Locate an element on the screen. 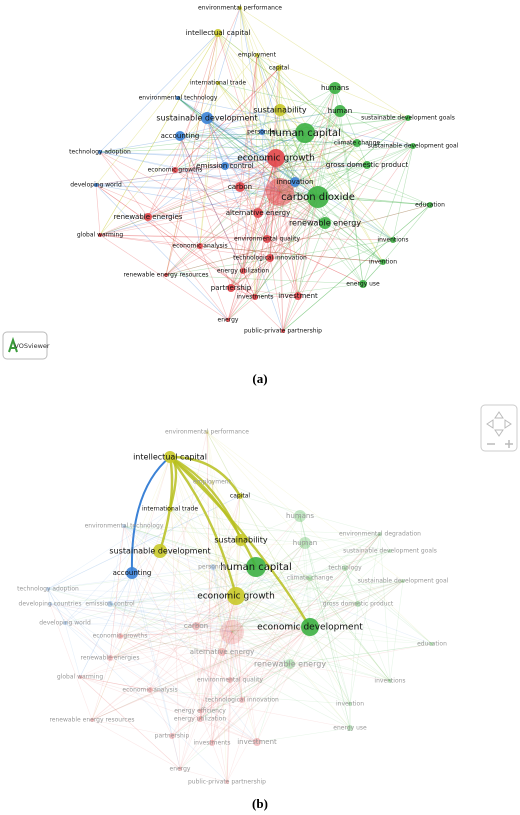  navigation-control is located at coordinates (499, 428).